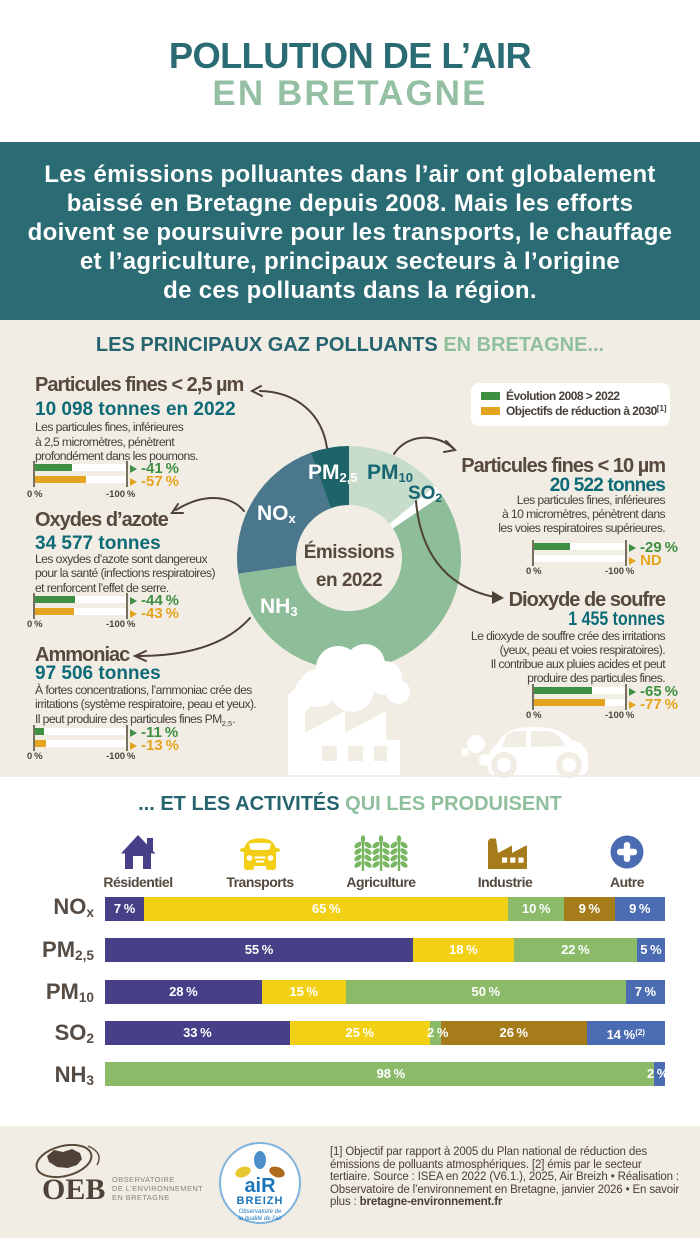 This screenshot has height=1238, width=700. What do you see at coordinates (260, 1186) in the screenshot?
I see `svg-text: aiR` at bounding box center [260, 1186].